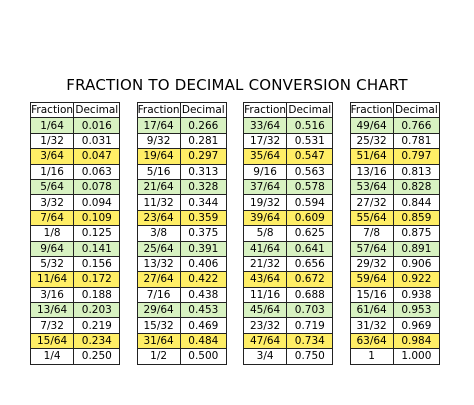 This screenshot has height=405, width=474. What do you see at coordinates (97, 356) in the screenshot?
I see `decimal-cell: 0.250` at bounding box center [97, 356].